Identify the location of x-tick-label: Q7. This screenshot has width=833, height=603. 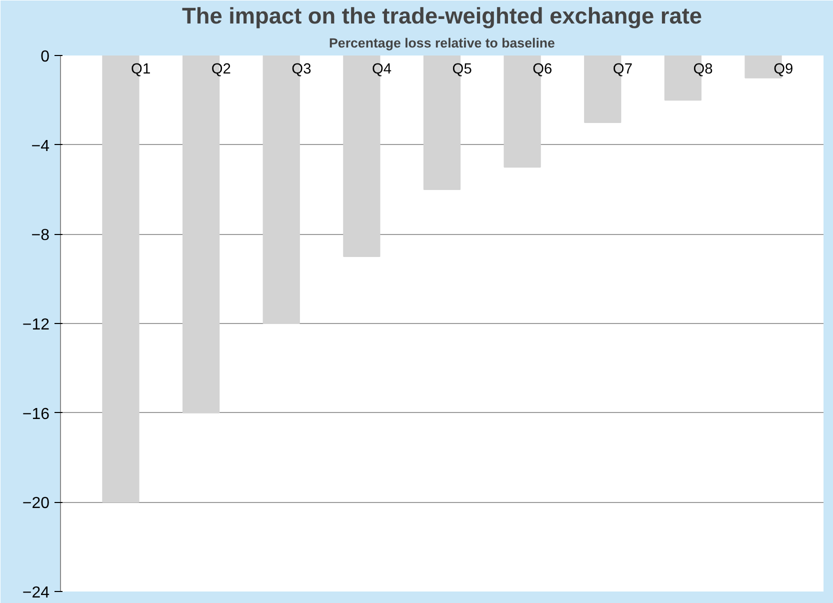
(622, 70).